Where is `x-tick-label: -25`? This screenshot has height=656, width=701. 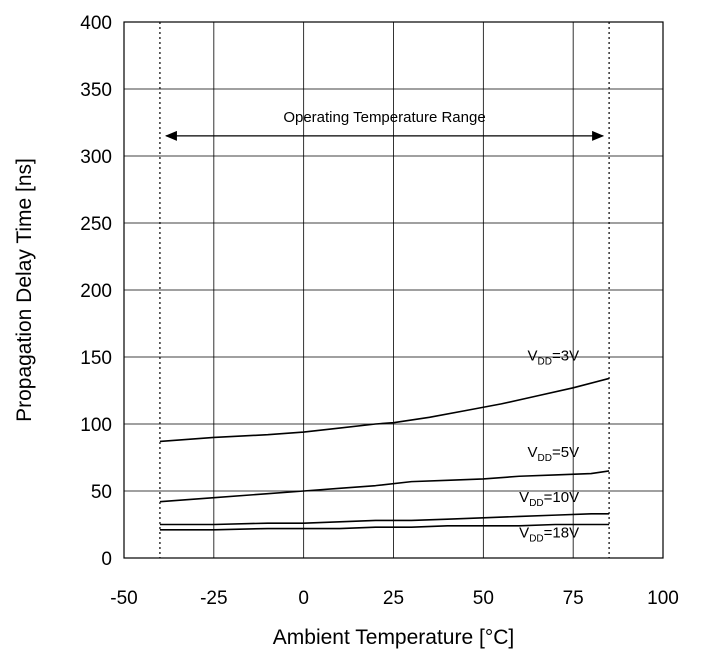 x-tick-label: -25 is located at coordinates (213, 598).